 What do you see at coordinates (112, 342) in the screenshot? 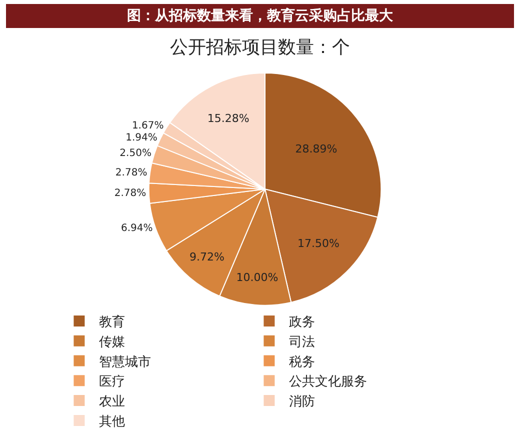
I see `legend-label: 传媒` at bounding box center [112, 342].